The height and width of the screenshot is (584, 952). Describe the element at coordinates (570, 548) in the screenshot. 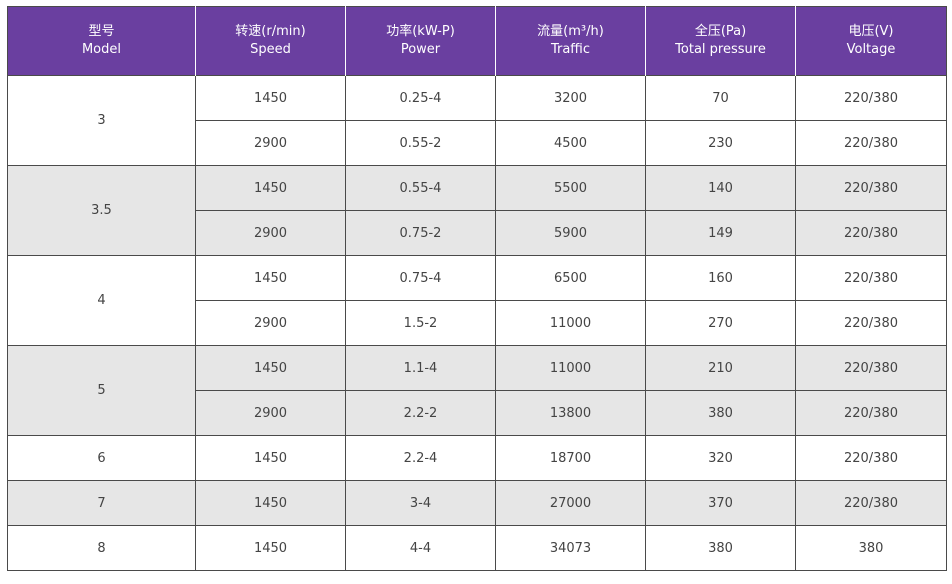

I see `cell-traffic: 34073` at that location.